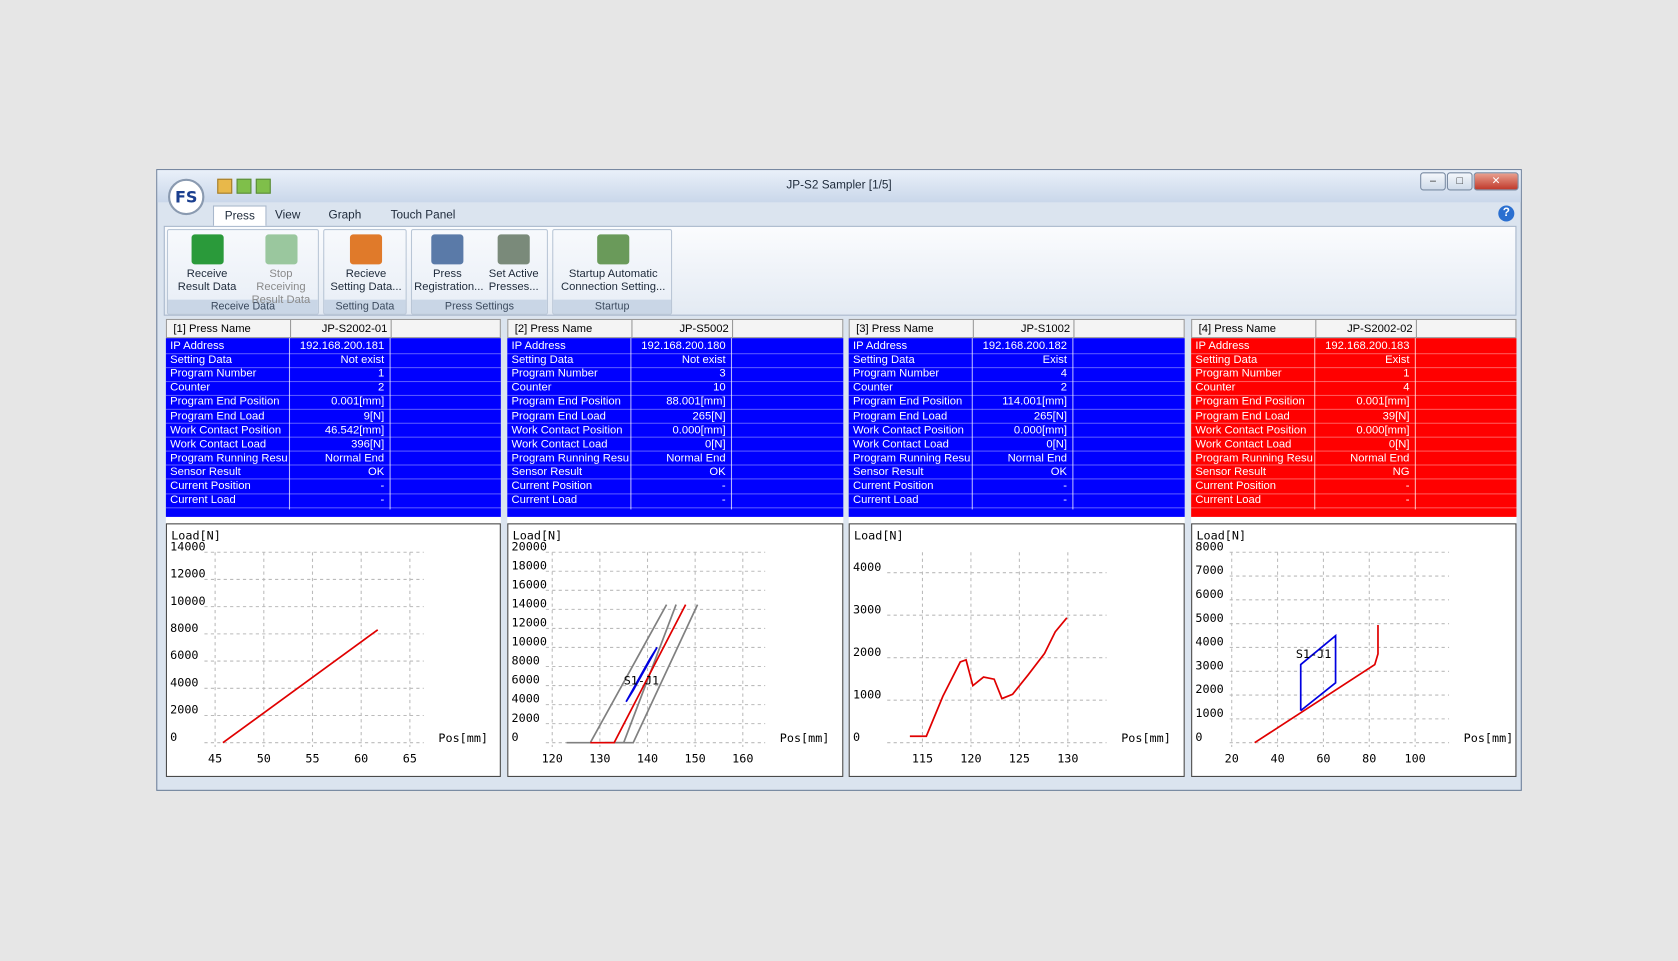  What do you see at coordinates (264, 758) in the screenshot?
I see `x-tick-label: 50` at bounding box center [264, 758].